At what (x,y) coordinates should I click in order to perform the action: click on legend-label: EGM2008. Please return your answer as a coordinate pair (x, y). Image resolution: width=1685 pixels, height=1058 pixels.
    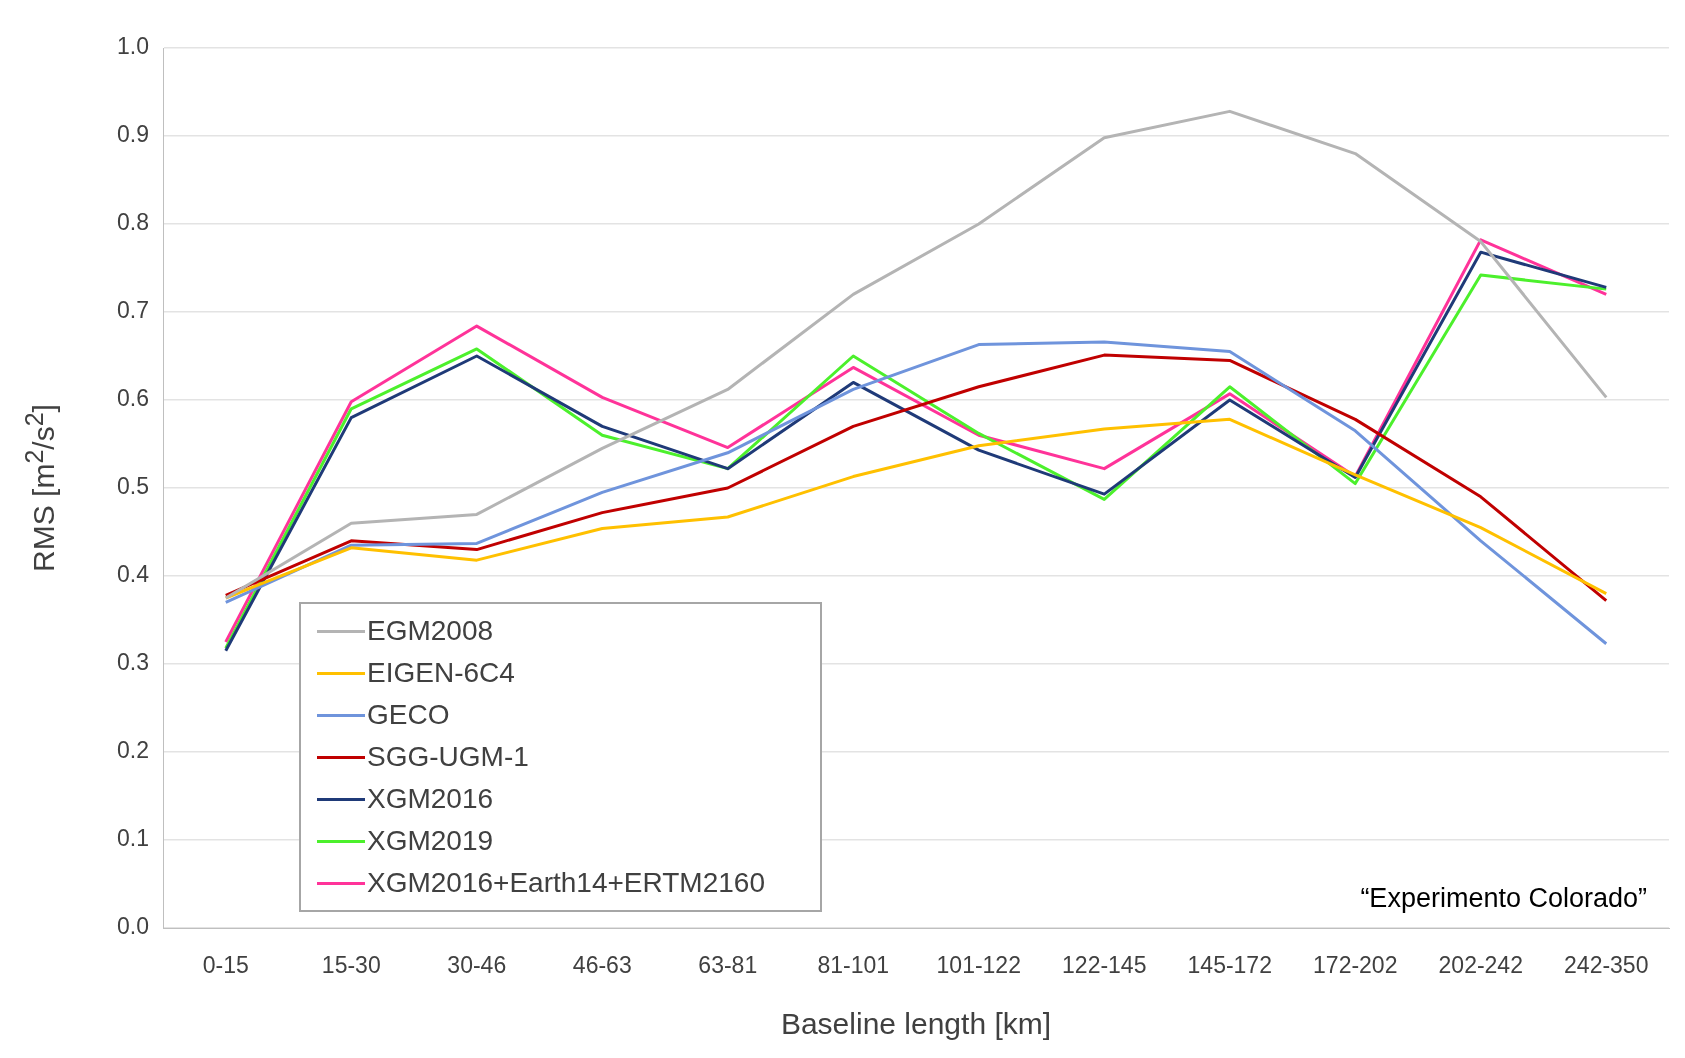
    Looking at the image, I should click on (430, 631).